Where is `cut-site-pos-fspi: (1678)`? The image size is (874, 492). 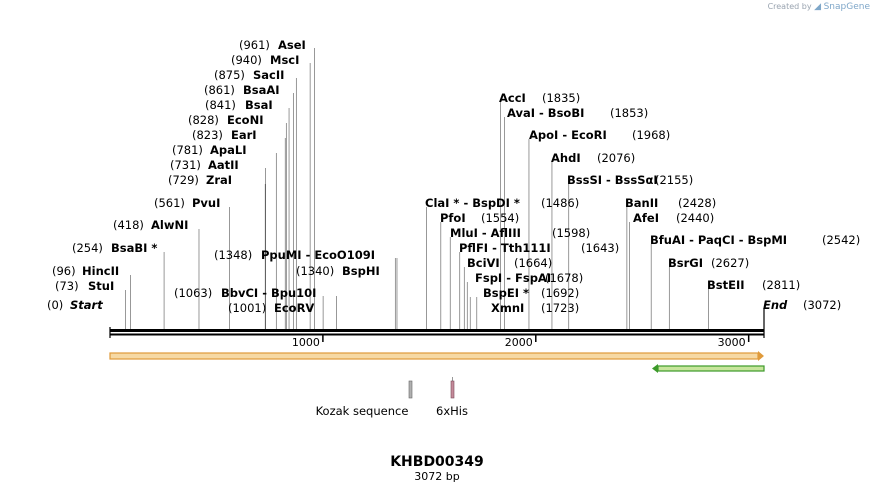
cut-site-pos-fspi: (1678) is located at coordinates (564, 278).